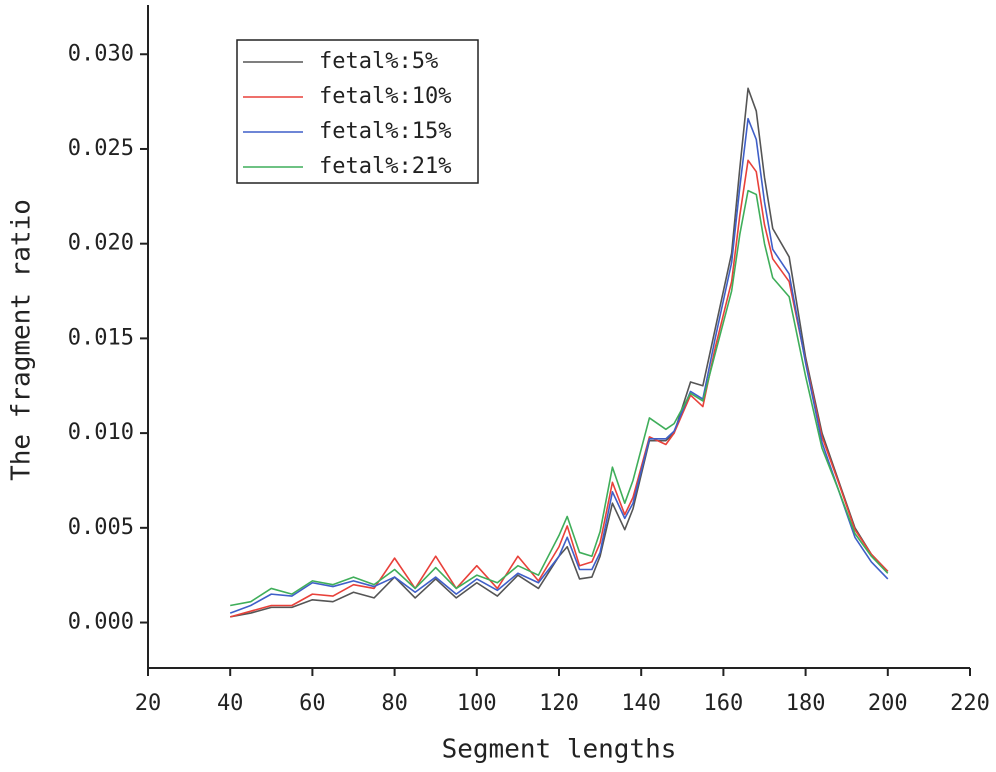  I want to click on legend-label: fetal%:21%, so click(385, 166).